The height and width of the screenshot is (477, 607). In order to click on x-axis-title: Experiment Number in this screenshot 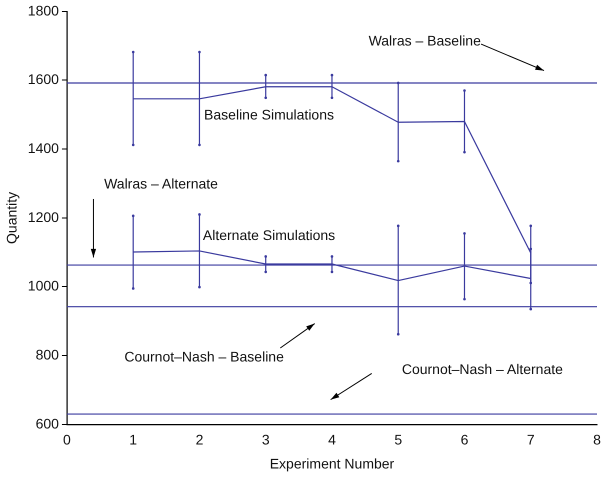, I will do `click(332, 463)`.